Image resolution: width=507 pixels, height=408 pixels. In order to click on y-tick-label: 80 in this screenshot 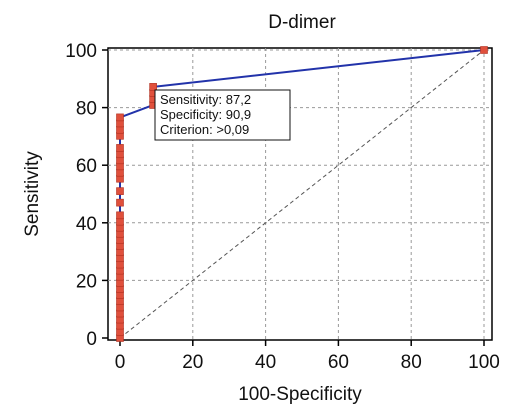, I will do `click(86, 109)`.